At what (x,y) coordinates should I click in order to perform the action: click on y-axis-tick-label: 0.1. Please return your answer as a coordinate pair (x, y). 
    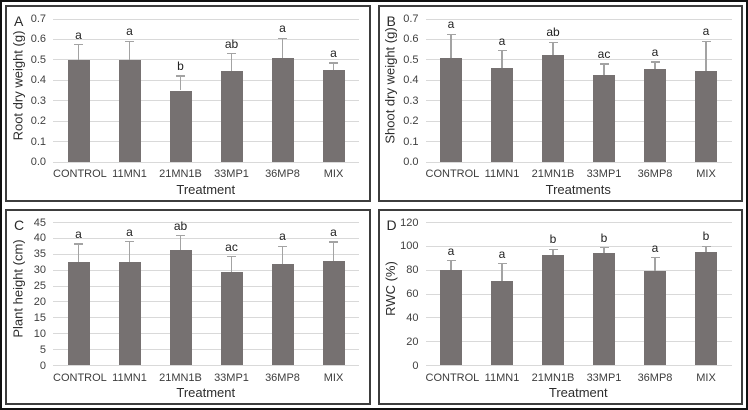
    Looking at the image, I should click on (38, 141).